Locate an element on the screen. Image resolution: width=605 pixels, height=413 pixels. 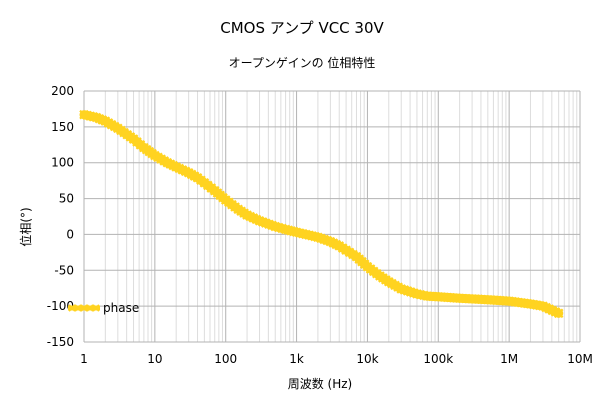
x-tick-label: 100k is located at coordinates (438, 359).